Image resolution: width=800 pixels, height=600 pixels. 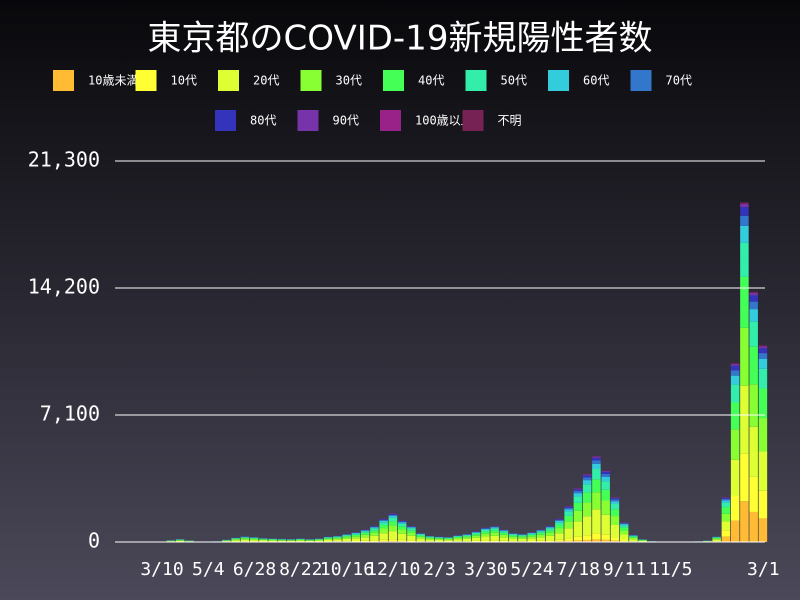 What do you see at coordinates (679, 81) in the screenshot?
I see `legend-label: 70代` at bounding box center [679, 81].